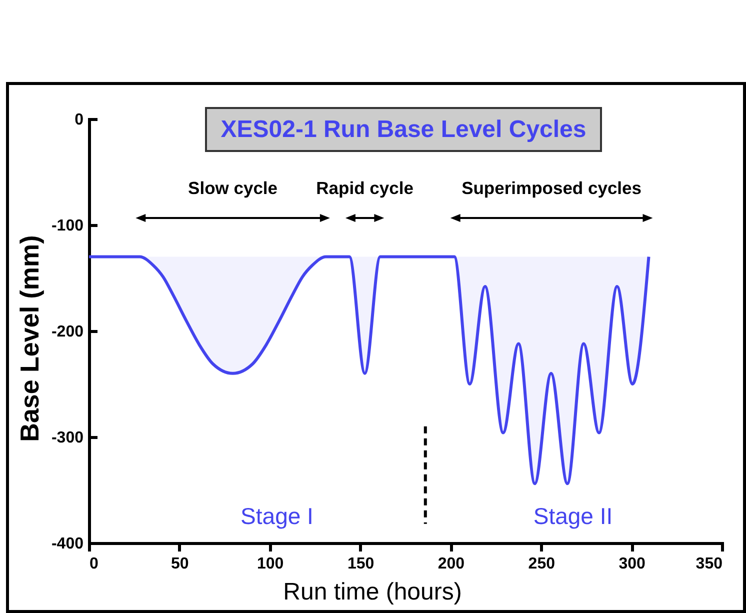 The height and width of the screenshot is (613, 746). What do you see at coordinates (277, 516) in the screenshot?
I see `annotation: Stage I` at bounding box center [277, 516].